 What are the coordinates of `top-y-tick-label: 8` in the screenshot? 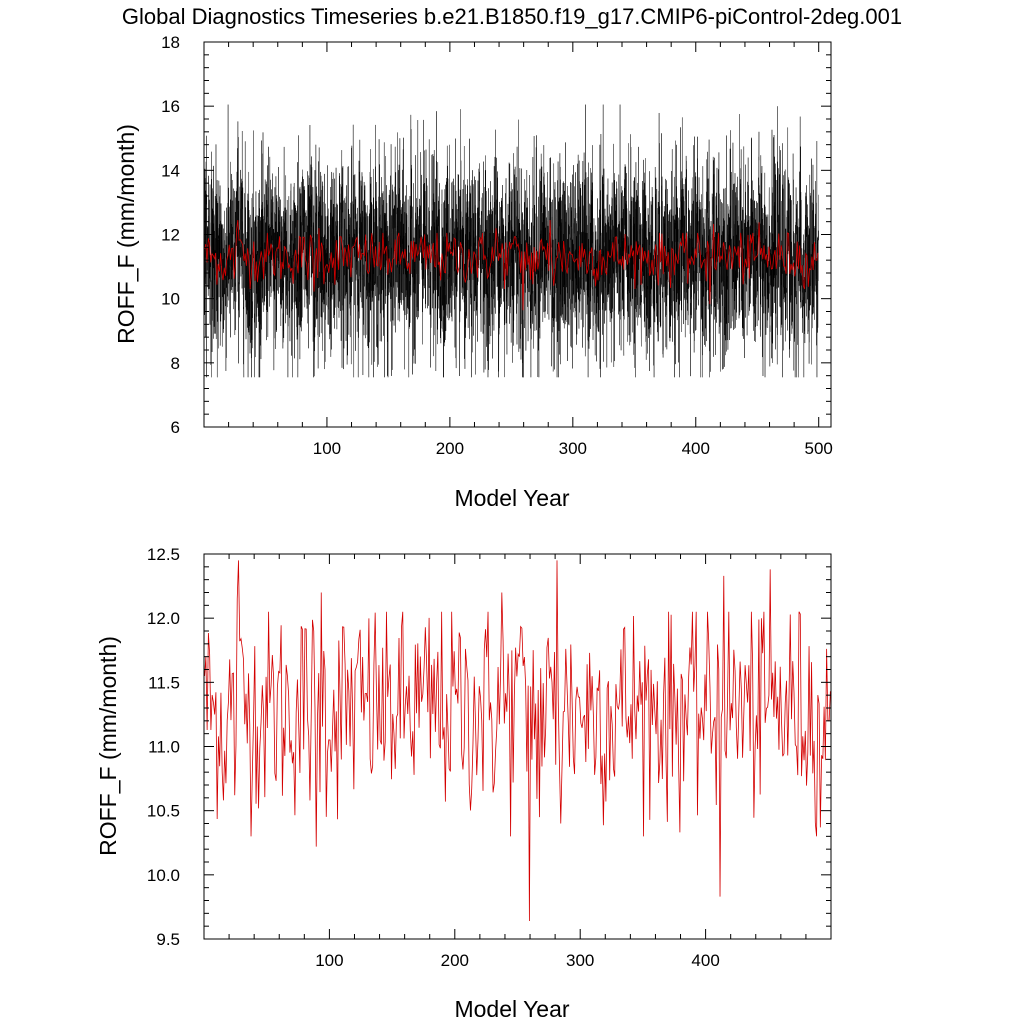 It's located at (175, 363).